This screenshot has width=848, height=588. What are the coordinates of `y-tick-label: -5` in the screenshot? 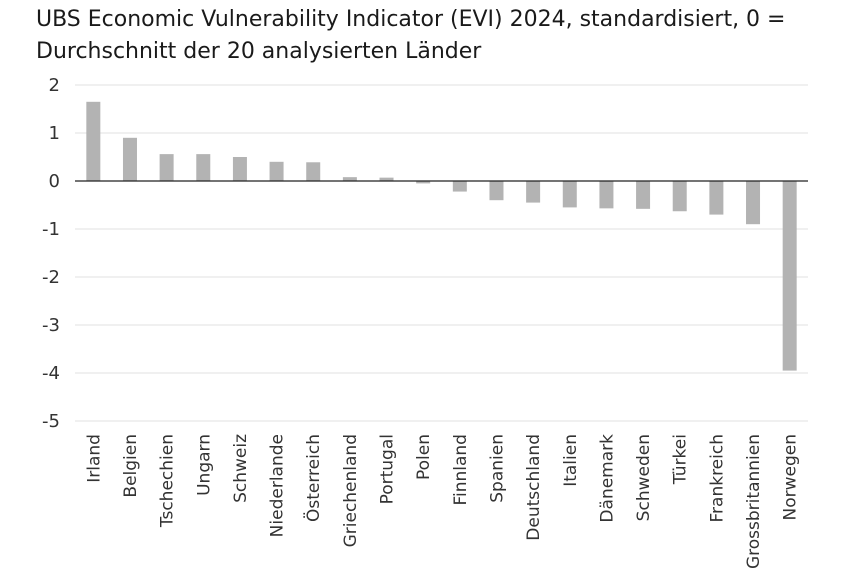 It's located at (51, 421).